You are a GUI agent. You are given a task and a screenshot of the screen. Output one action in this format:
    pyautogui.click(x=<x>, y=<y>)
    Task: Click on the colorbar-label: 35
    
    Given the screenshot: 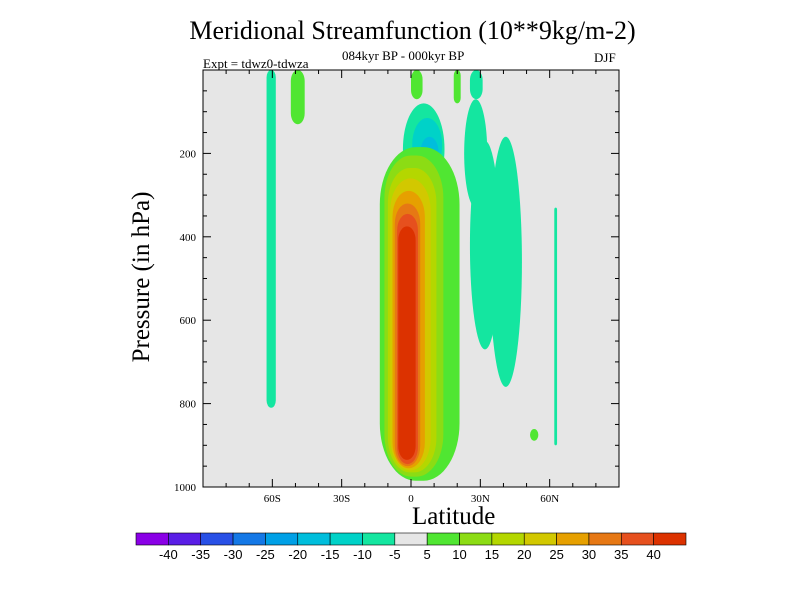 What is the action you would take?
    pyautogui.click(x=621, y=554)
    